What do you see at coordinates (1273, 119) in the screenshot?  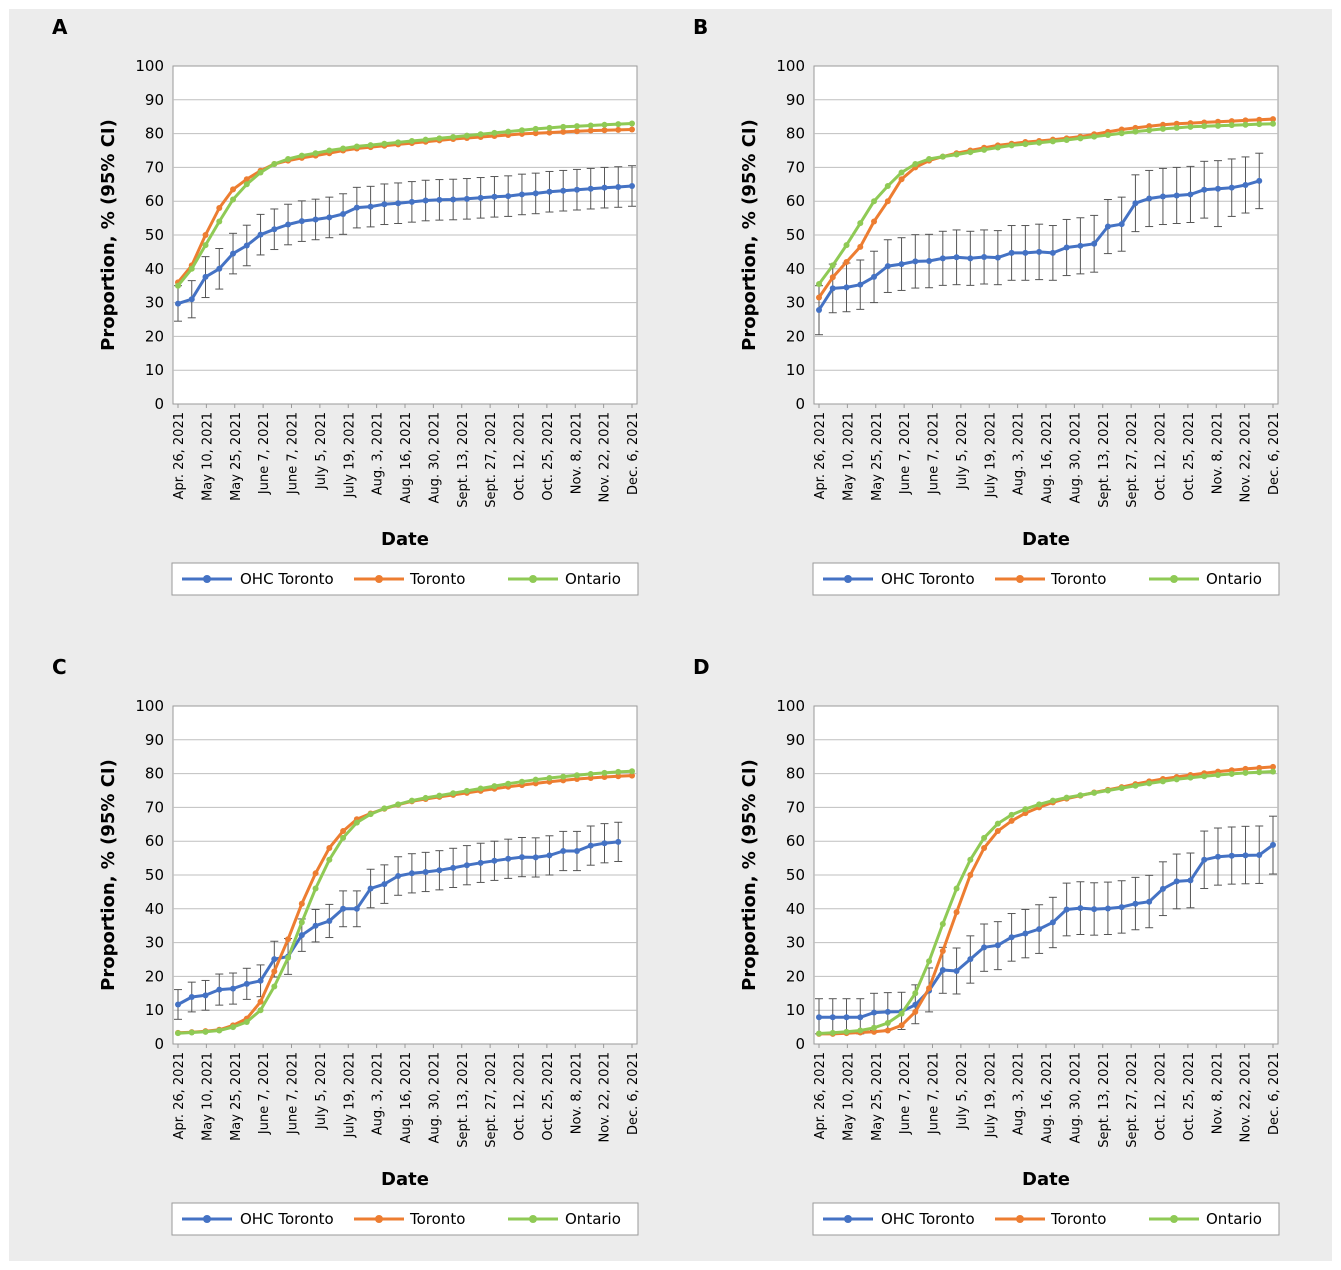 I see `panel-b-point-toronto` at bounding box center [1273, 119].